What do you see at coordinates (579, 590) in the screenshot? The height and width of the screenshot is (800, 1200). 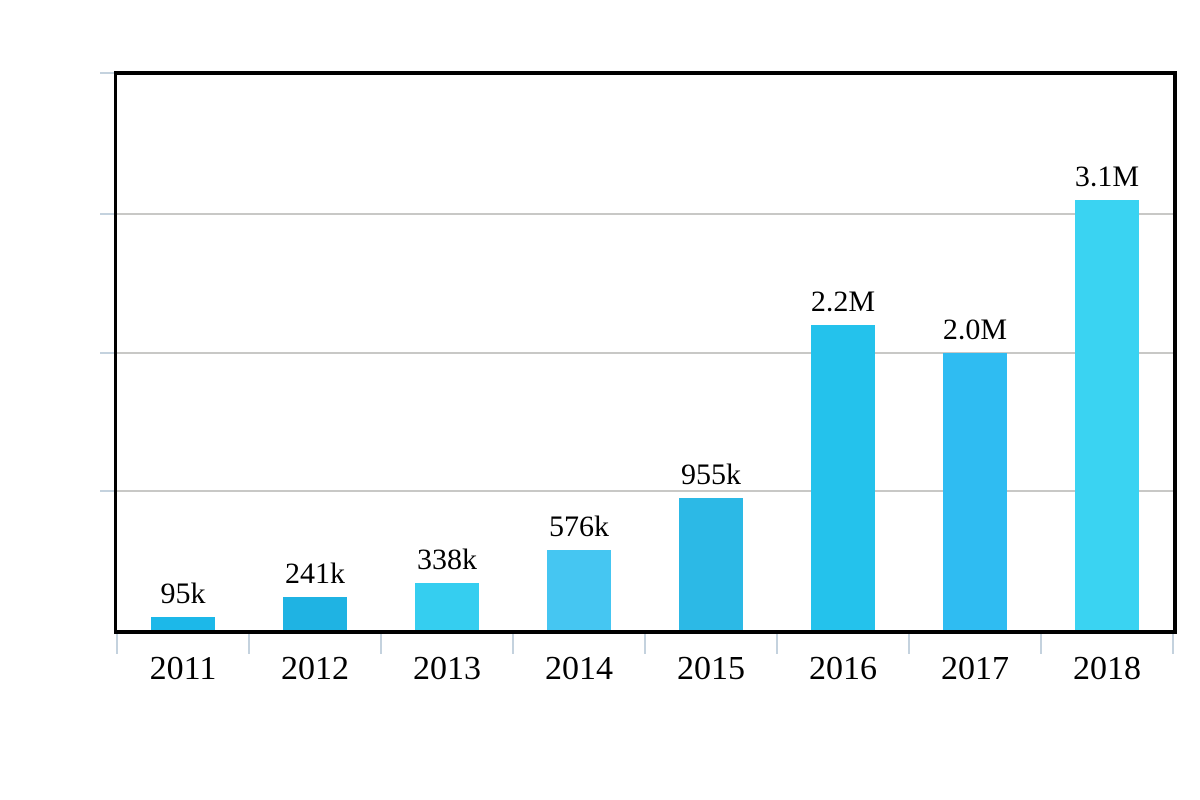 I see `bar-2014` at bounding box center [579, 590].